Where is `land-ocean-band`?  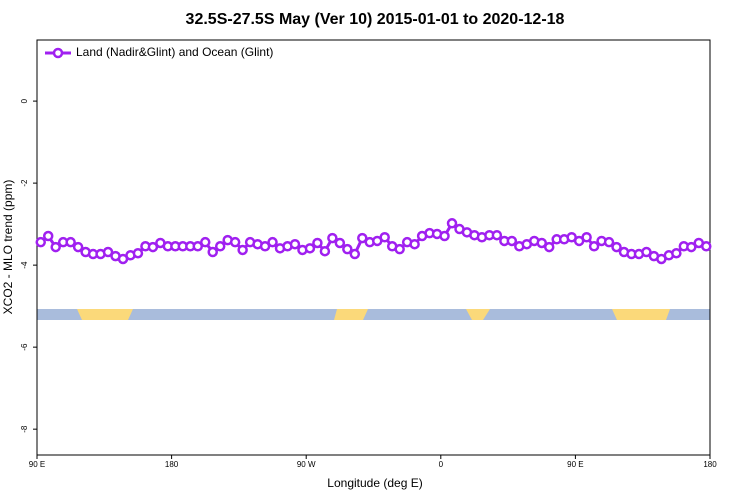 land-ocean-band is located at coordinates (373, 314).